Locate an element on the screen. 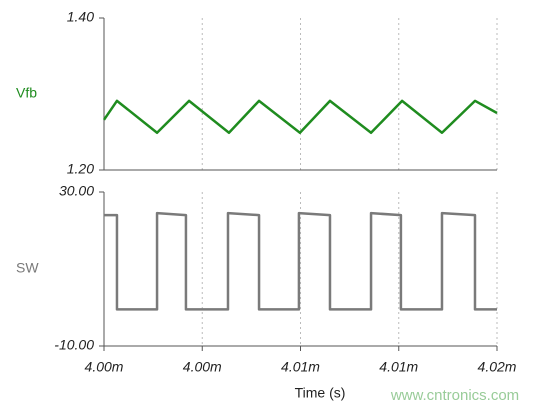 The height and width of the screenshot is (412, 549). x-tick-label: 4.02m is located at coordinates (497, 367).